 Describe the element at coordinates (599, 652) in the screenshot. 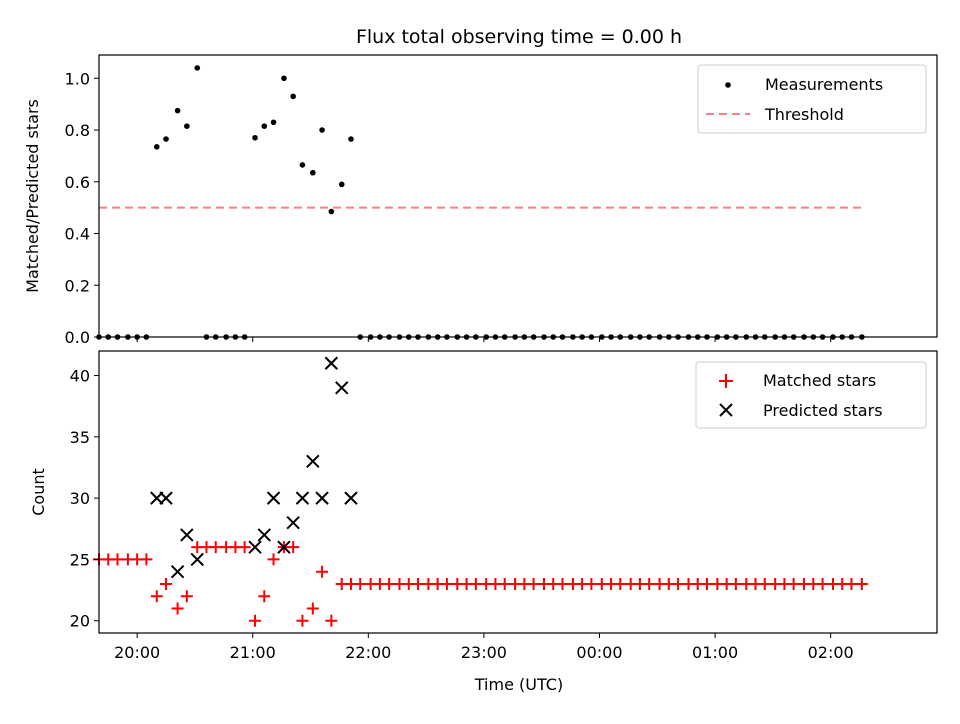

I see `x-tick-label: 00:00` at that location.